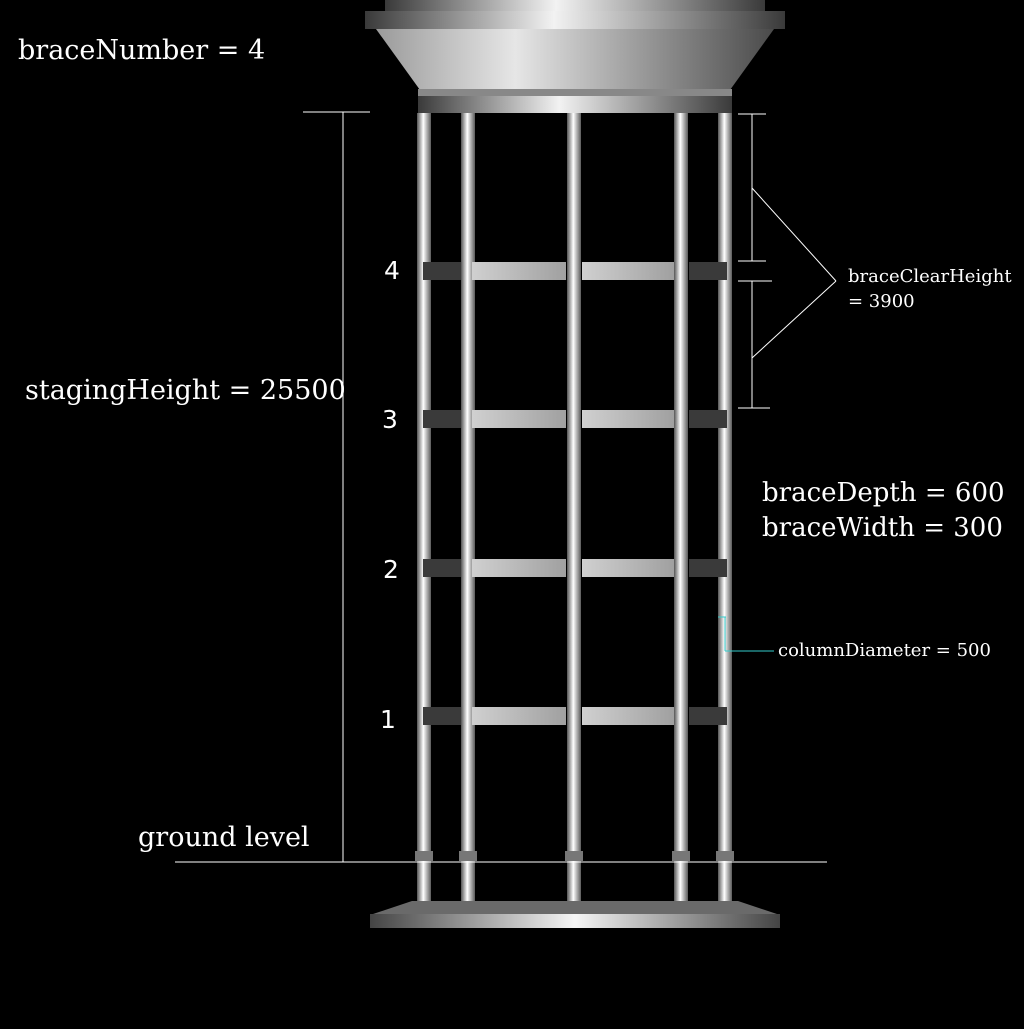 This screenshot has width=1024, height=1029. I want to click on braces, so click(575, 493).